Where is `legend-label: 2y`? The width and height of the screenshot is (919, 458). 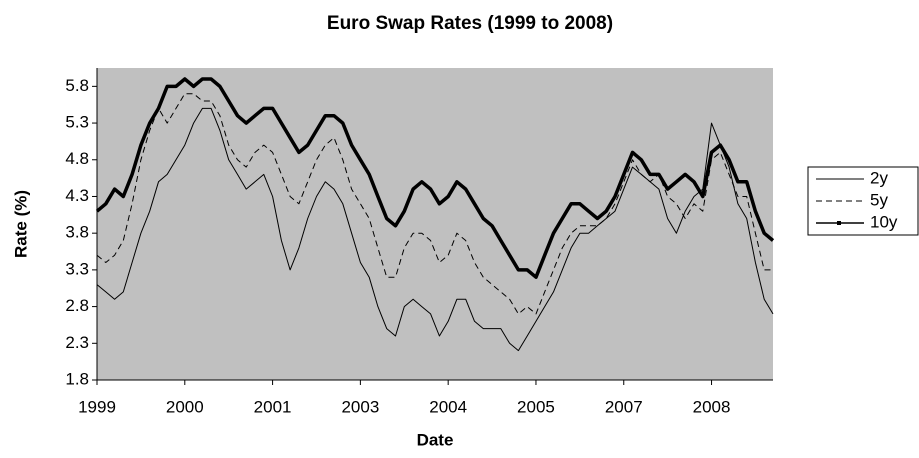 legend-label: 2y is located at coordinates (879, 177).